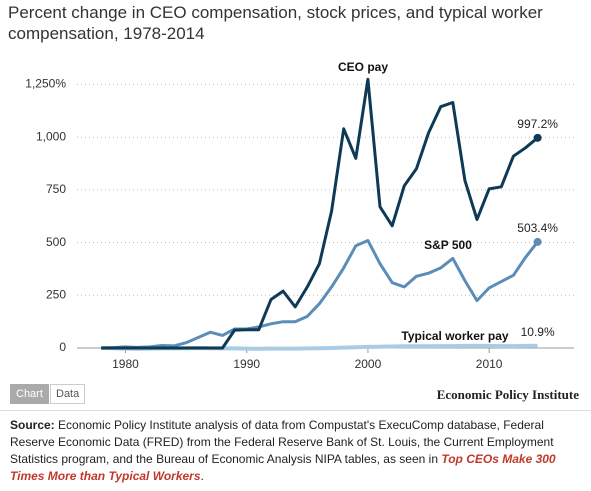 The height and width of the screenshot is (491, 591). What do you see at coordinates (295, 394) in the screenshot?
I see `toolbar: Chart Data Economic Policy Institute` at bounding box center [295, 394].